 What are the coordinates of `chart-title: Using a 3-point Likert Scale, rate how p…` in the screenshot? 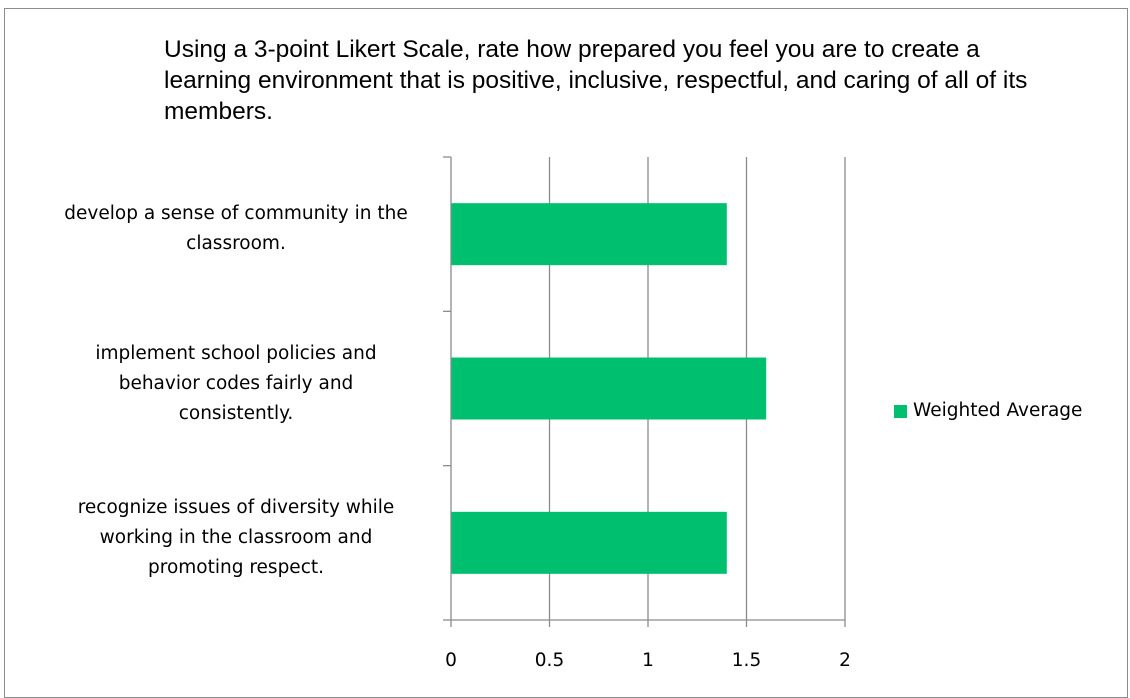 It's located at (596, 80).